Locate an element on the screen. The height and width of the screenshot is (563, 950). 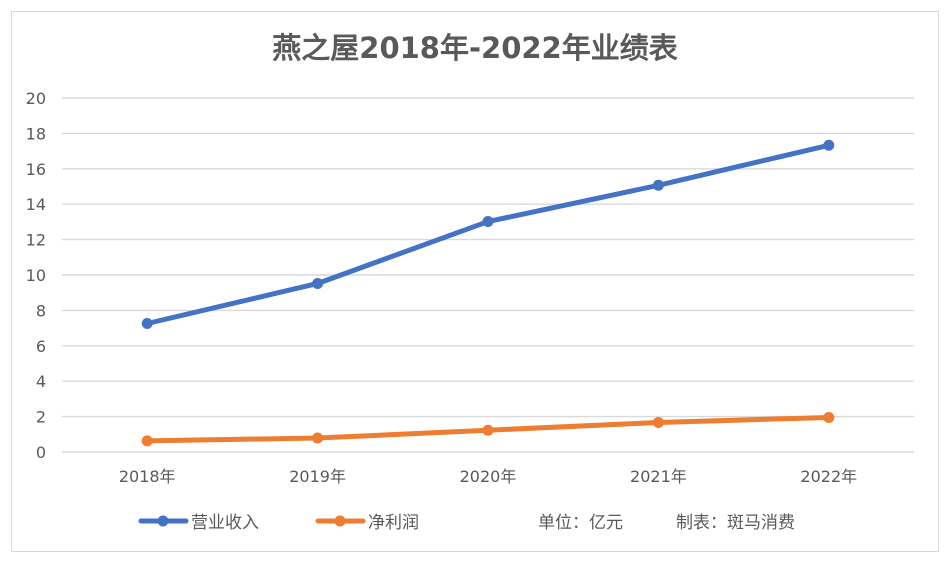
y-tick-label: 16 is located at coordinates (36, 169).